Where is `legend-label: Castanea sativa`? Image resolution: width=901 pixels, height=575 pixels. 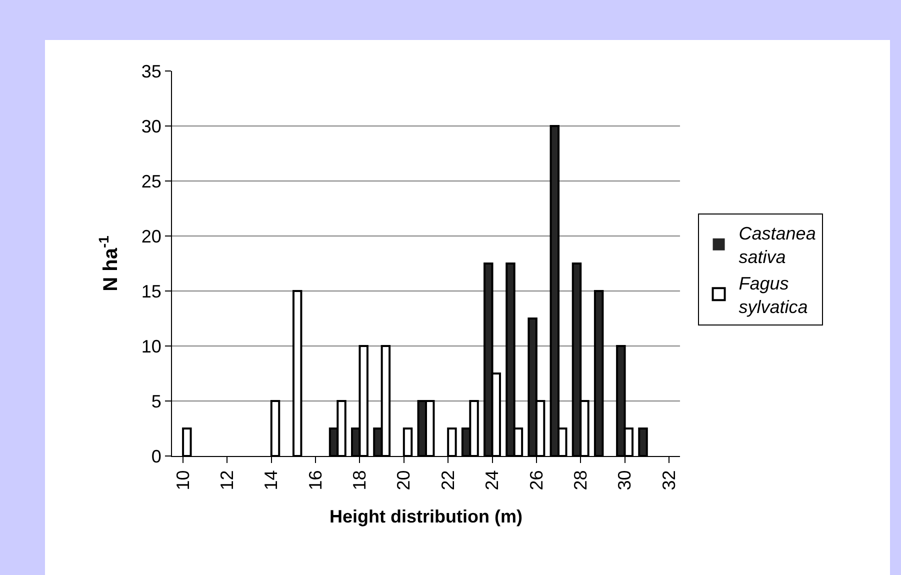
legend-label: Castanea sativa is located at coordinates (777, 246).